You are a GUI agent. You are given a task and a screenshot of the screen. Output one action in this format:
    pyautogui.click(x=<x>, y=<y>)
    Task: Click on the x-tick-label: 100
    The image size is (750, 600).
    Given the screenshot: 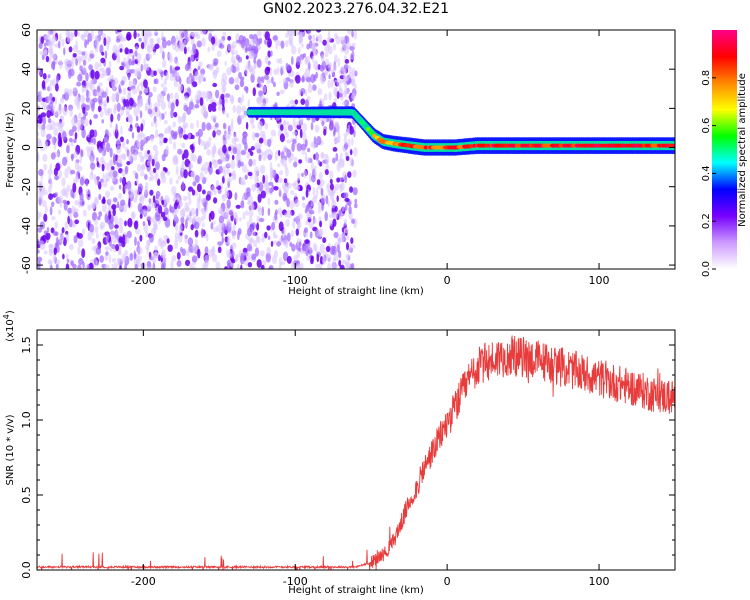 What is the action you would take?
    pyautogui.click(x=599, y=280)
    